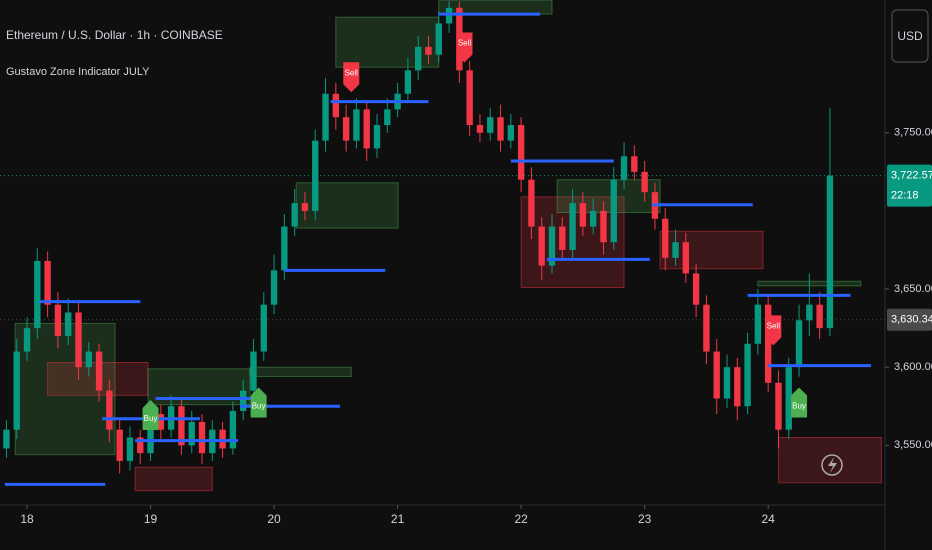 This screenshot has height=550, width=932. I want to click on currency-button, so click(910, 36).